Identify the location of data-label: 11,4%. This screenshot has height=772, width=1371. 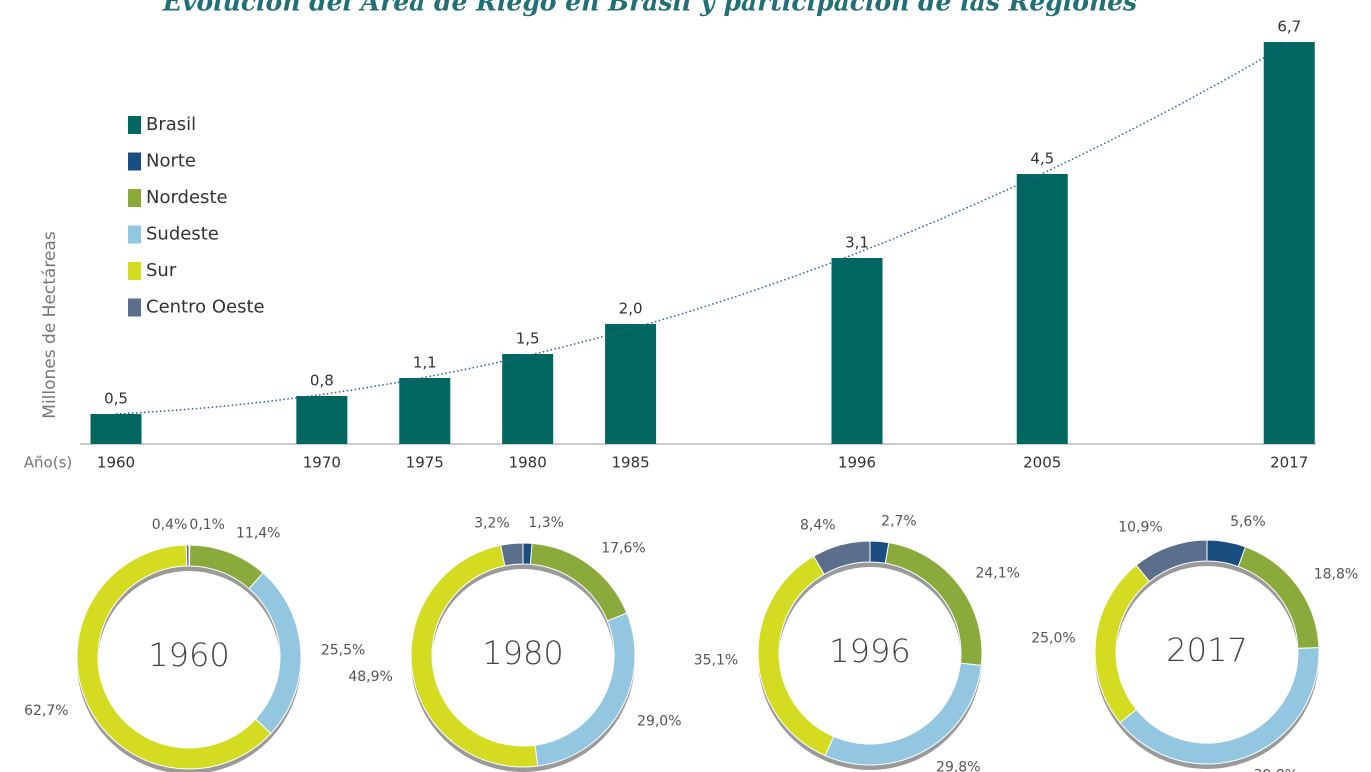
(258, 534).